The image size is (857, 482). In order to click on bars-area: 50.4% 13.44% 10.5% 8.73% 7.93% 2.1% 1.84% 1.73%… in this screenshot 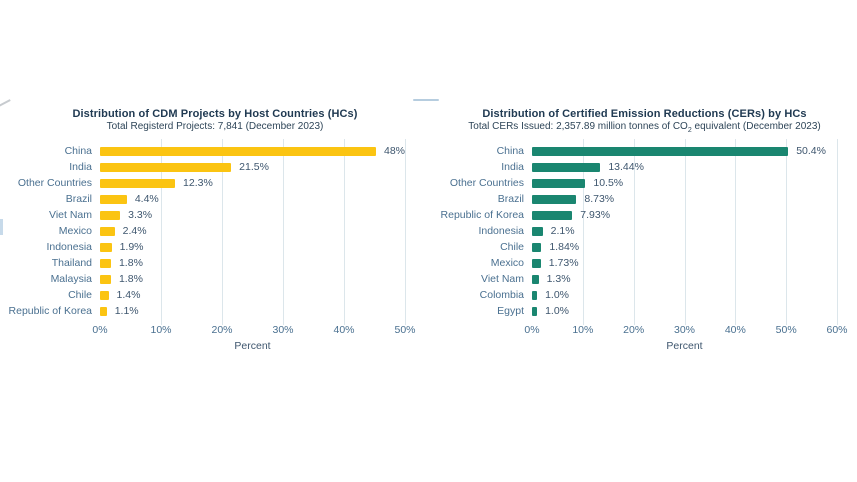, I will do `click(685, 232)`.